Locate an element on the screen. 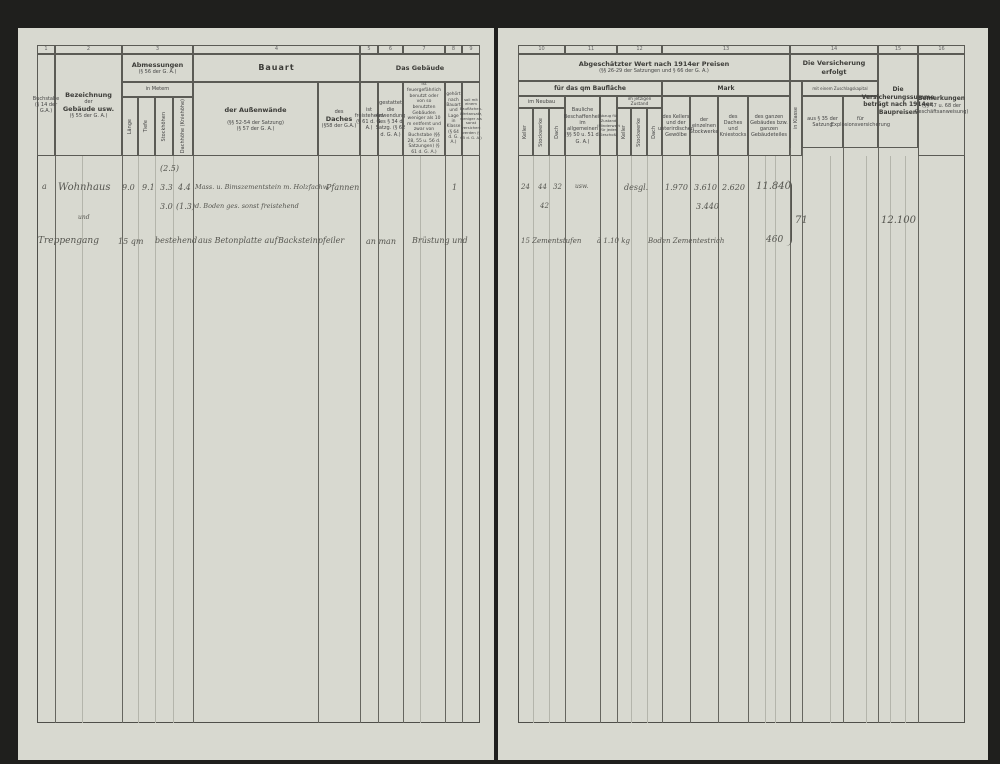 The height and width of the screenshot is (764, 1000). entry: 2.620 is located at coordinates (733, 187).